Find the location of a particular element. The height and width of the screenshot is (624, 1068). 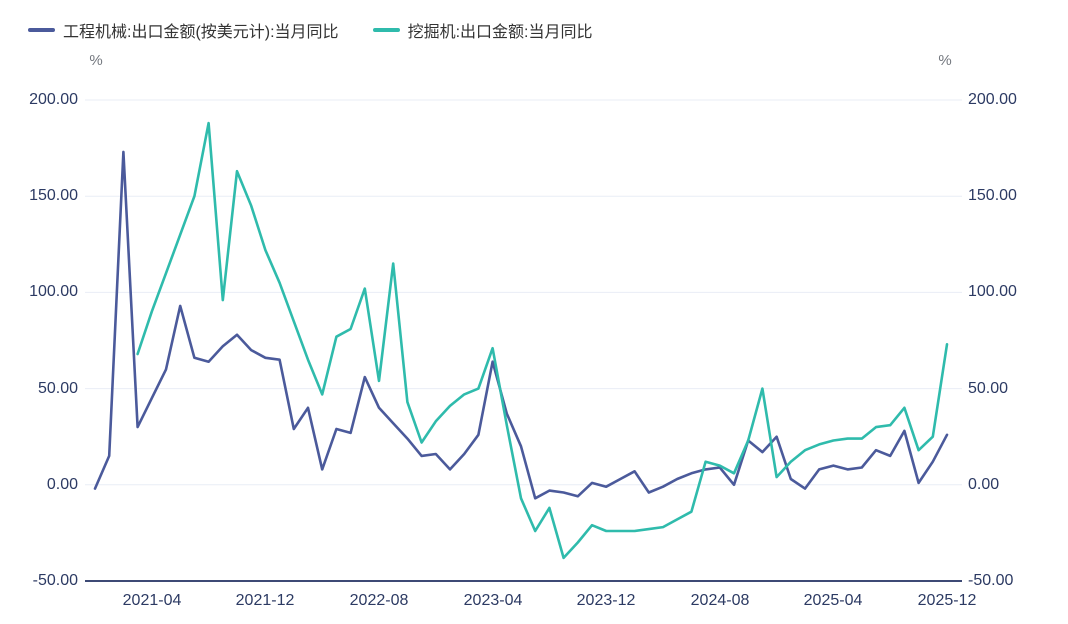

legend-label: 工程机械:出口金额(按美元计):当月同比 is located at coordinates (201, 32).